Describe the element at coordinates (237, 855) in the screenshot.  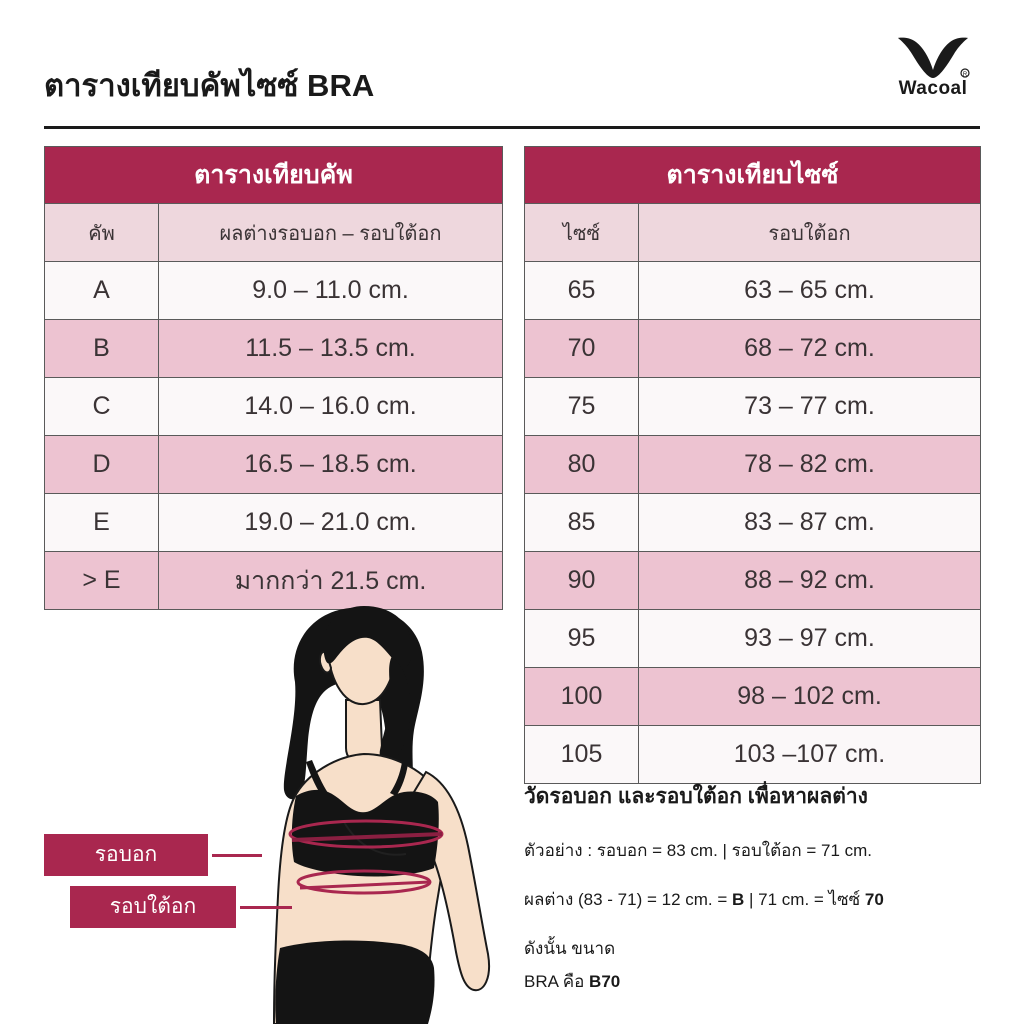
I see `callout-bust-leader-line` at that location.